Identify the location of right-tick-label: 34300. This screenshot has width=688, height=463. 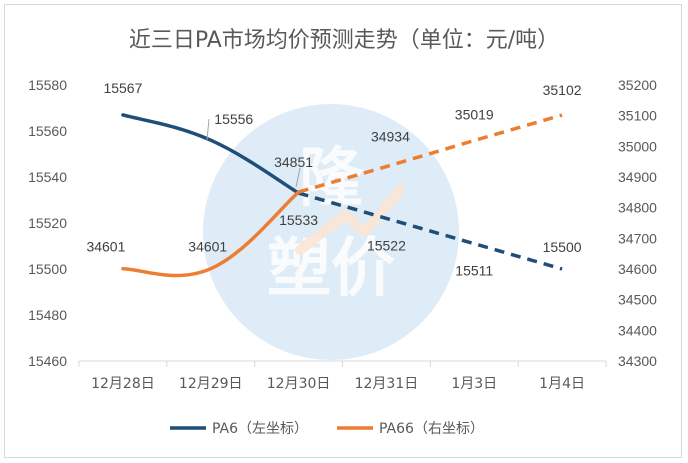
(637, 361).